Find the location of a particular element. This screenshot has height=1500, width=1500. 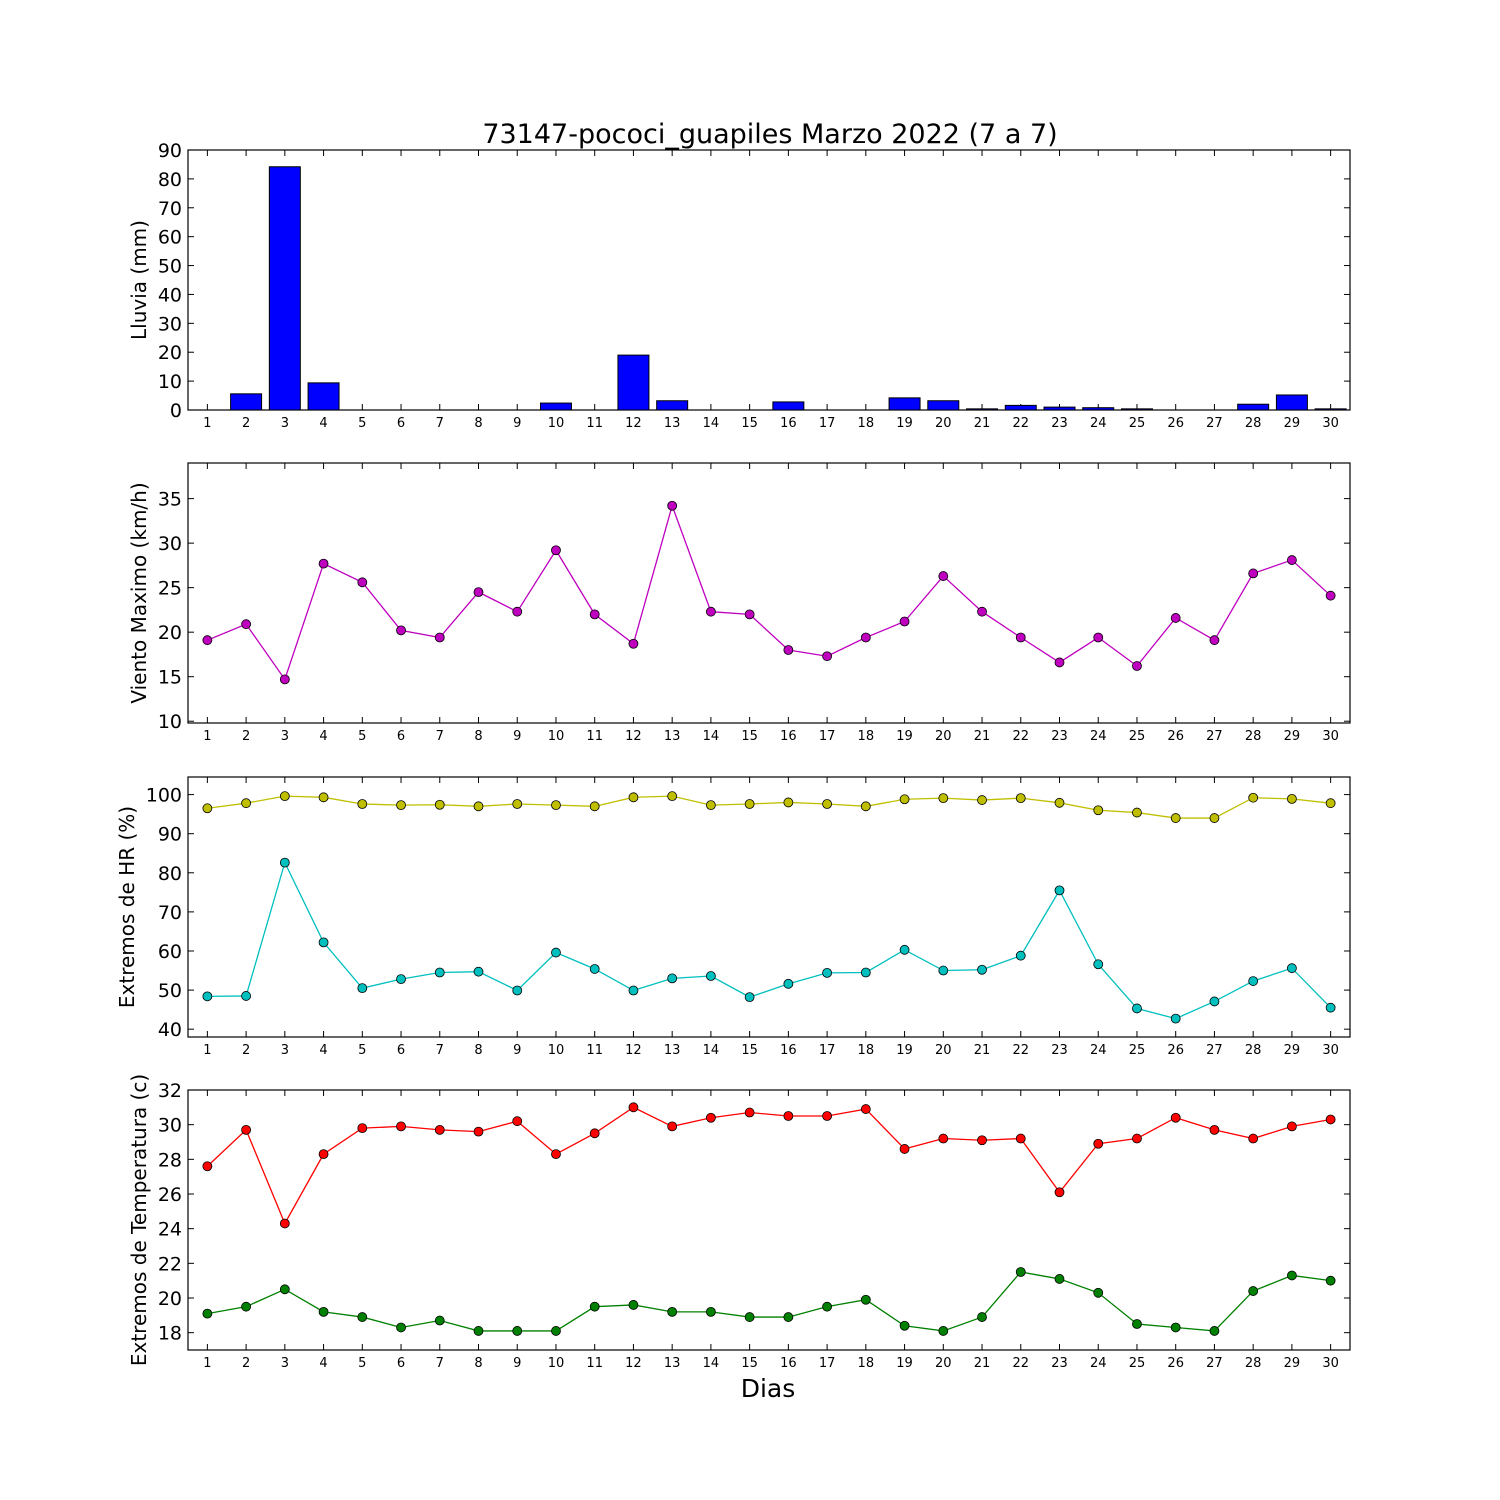

y-tick-label: 22 is located at coordinates (170, 1264).